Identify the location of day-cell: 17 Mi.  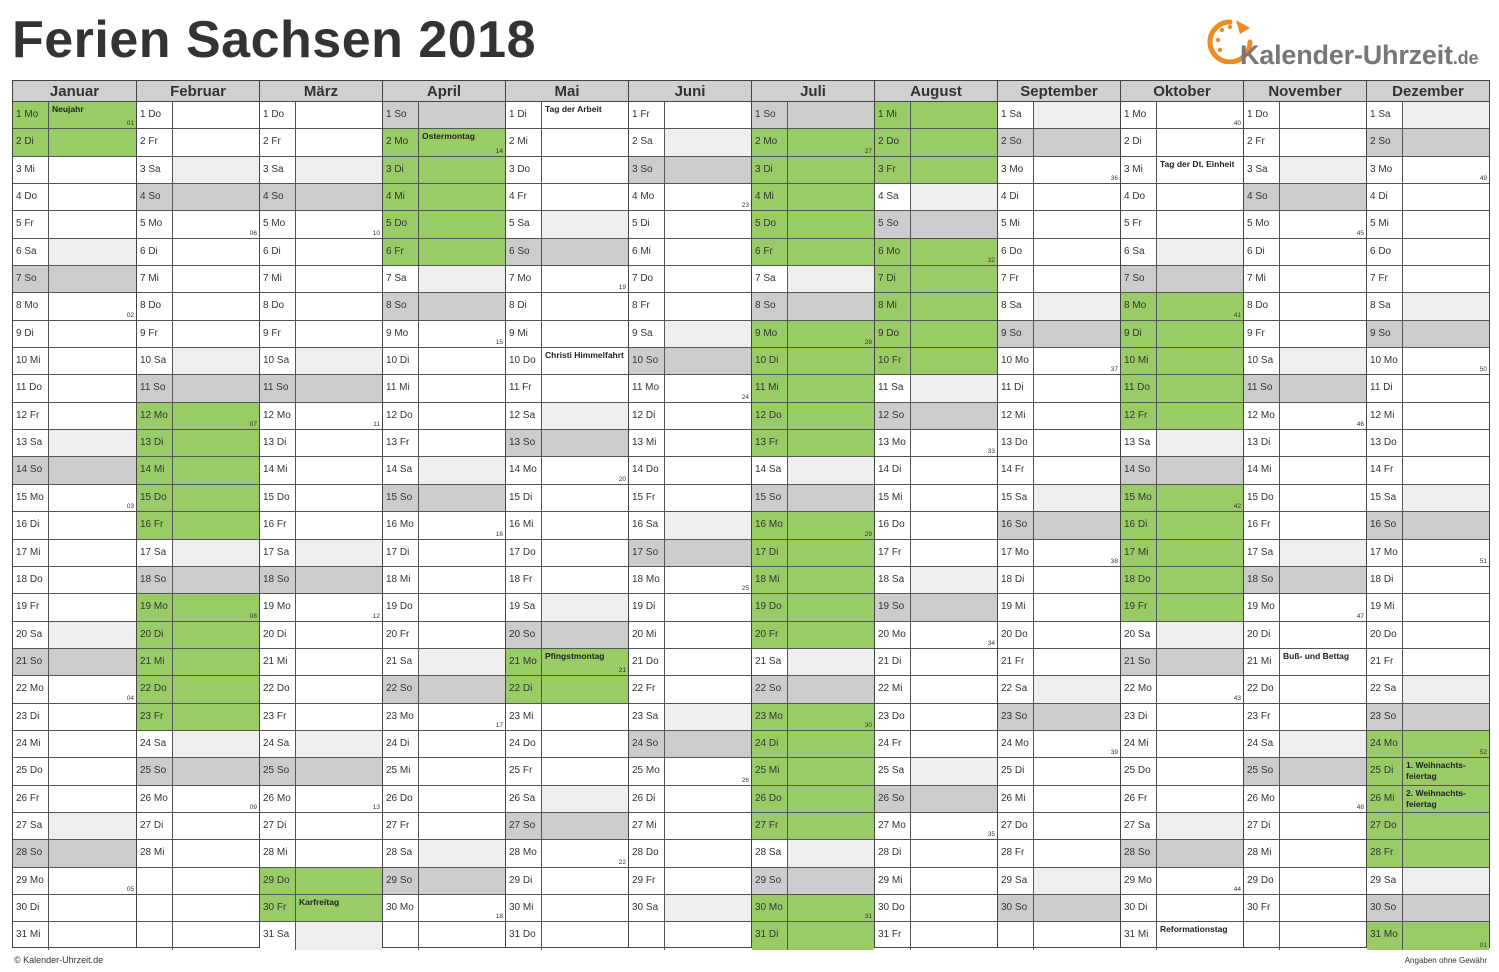
(74, 553).